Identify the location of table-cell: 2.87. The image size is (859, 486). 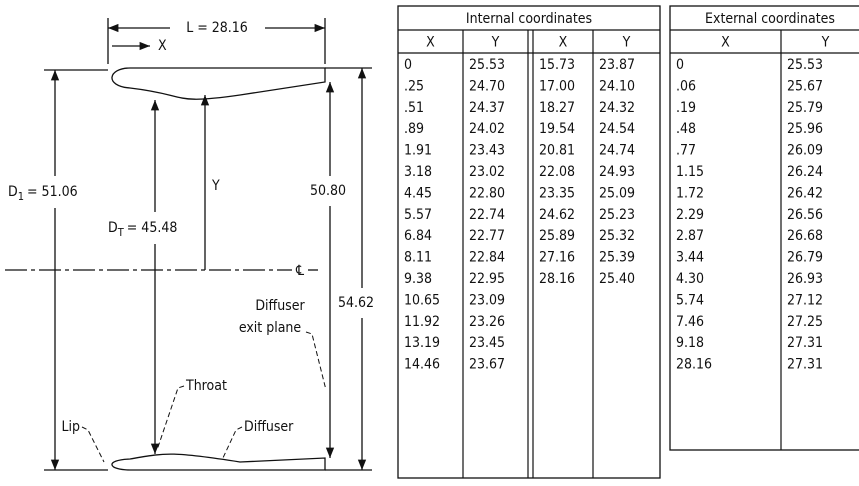
(690, 236).